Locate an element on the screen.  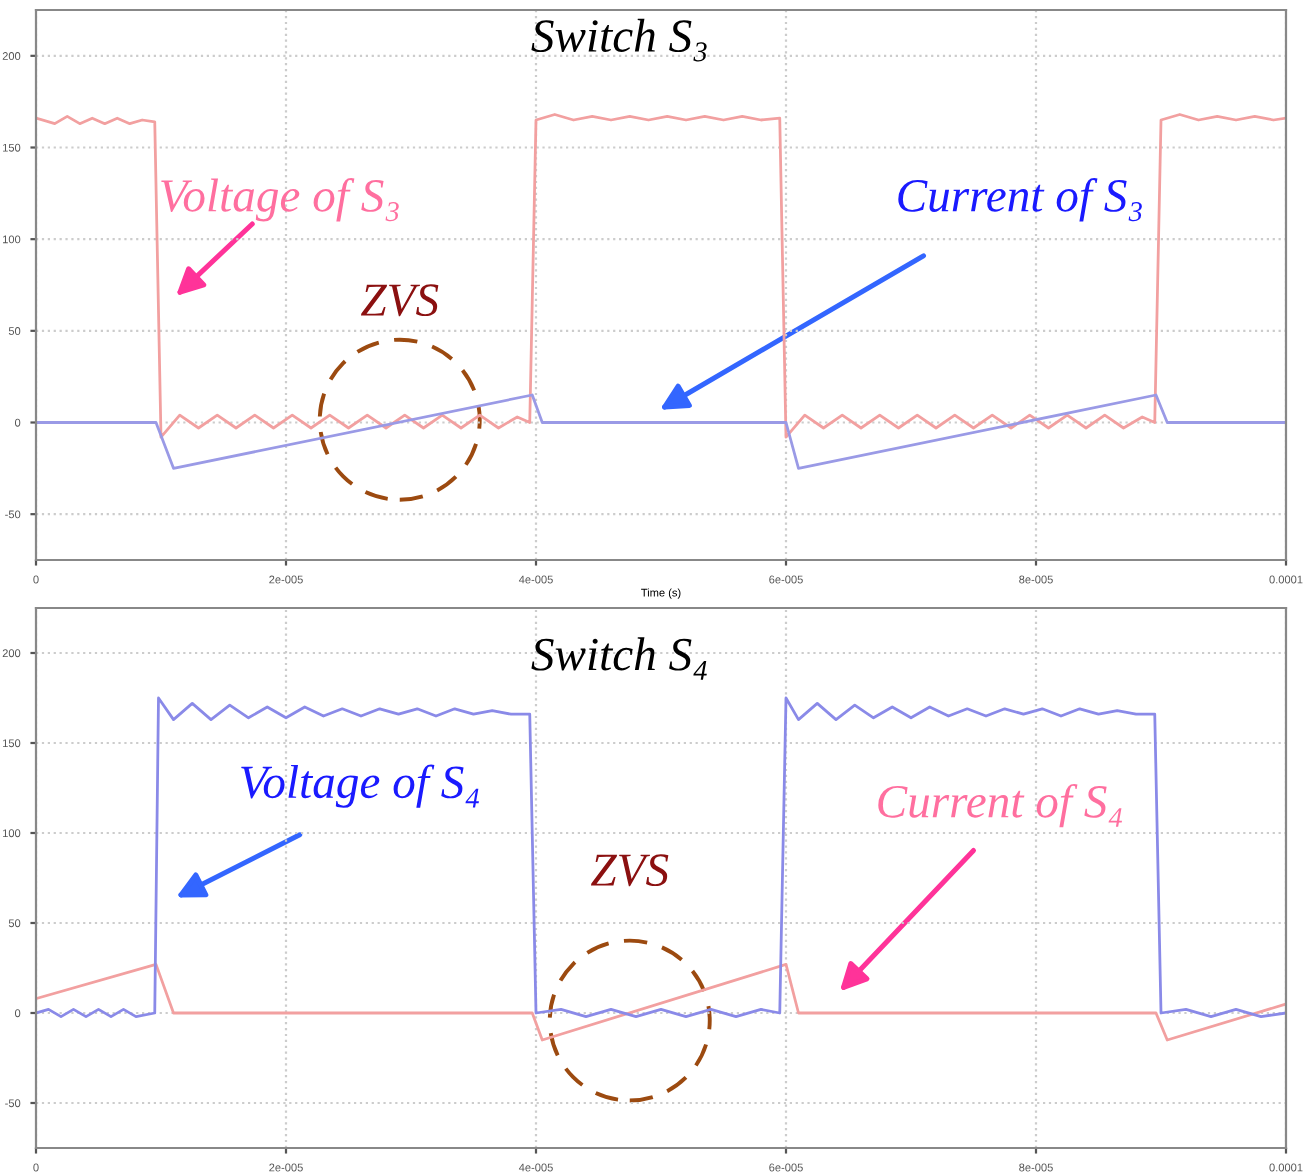
chart-title: Switch S₃ is located at coordinates (619, 40).